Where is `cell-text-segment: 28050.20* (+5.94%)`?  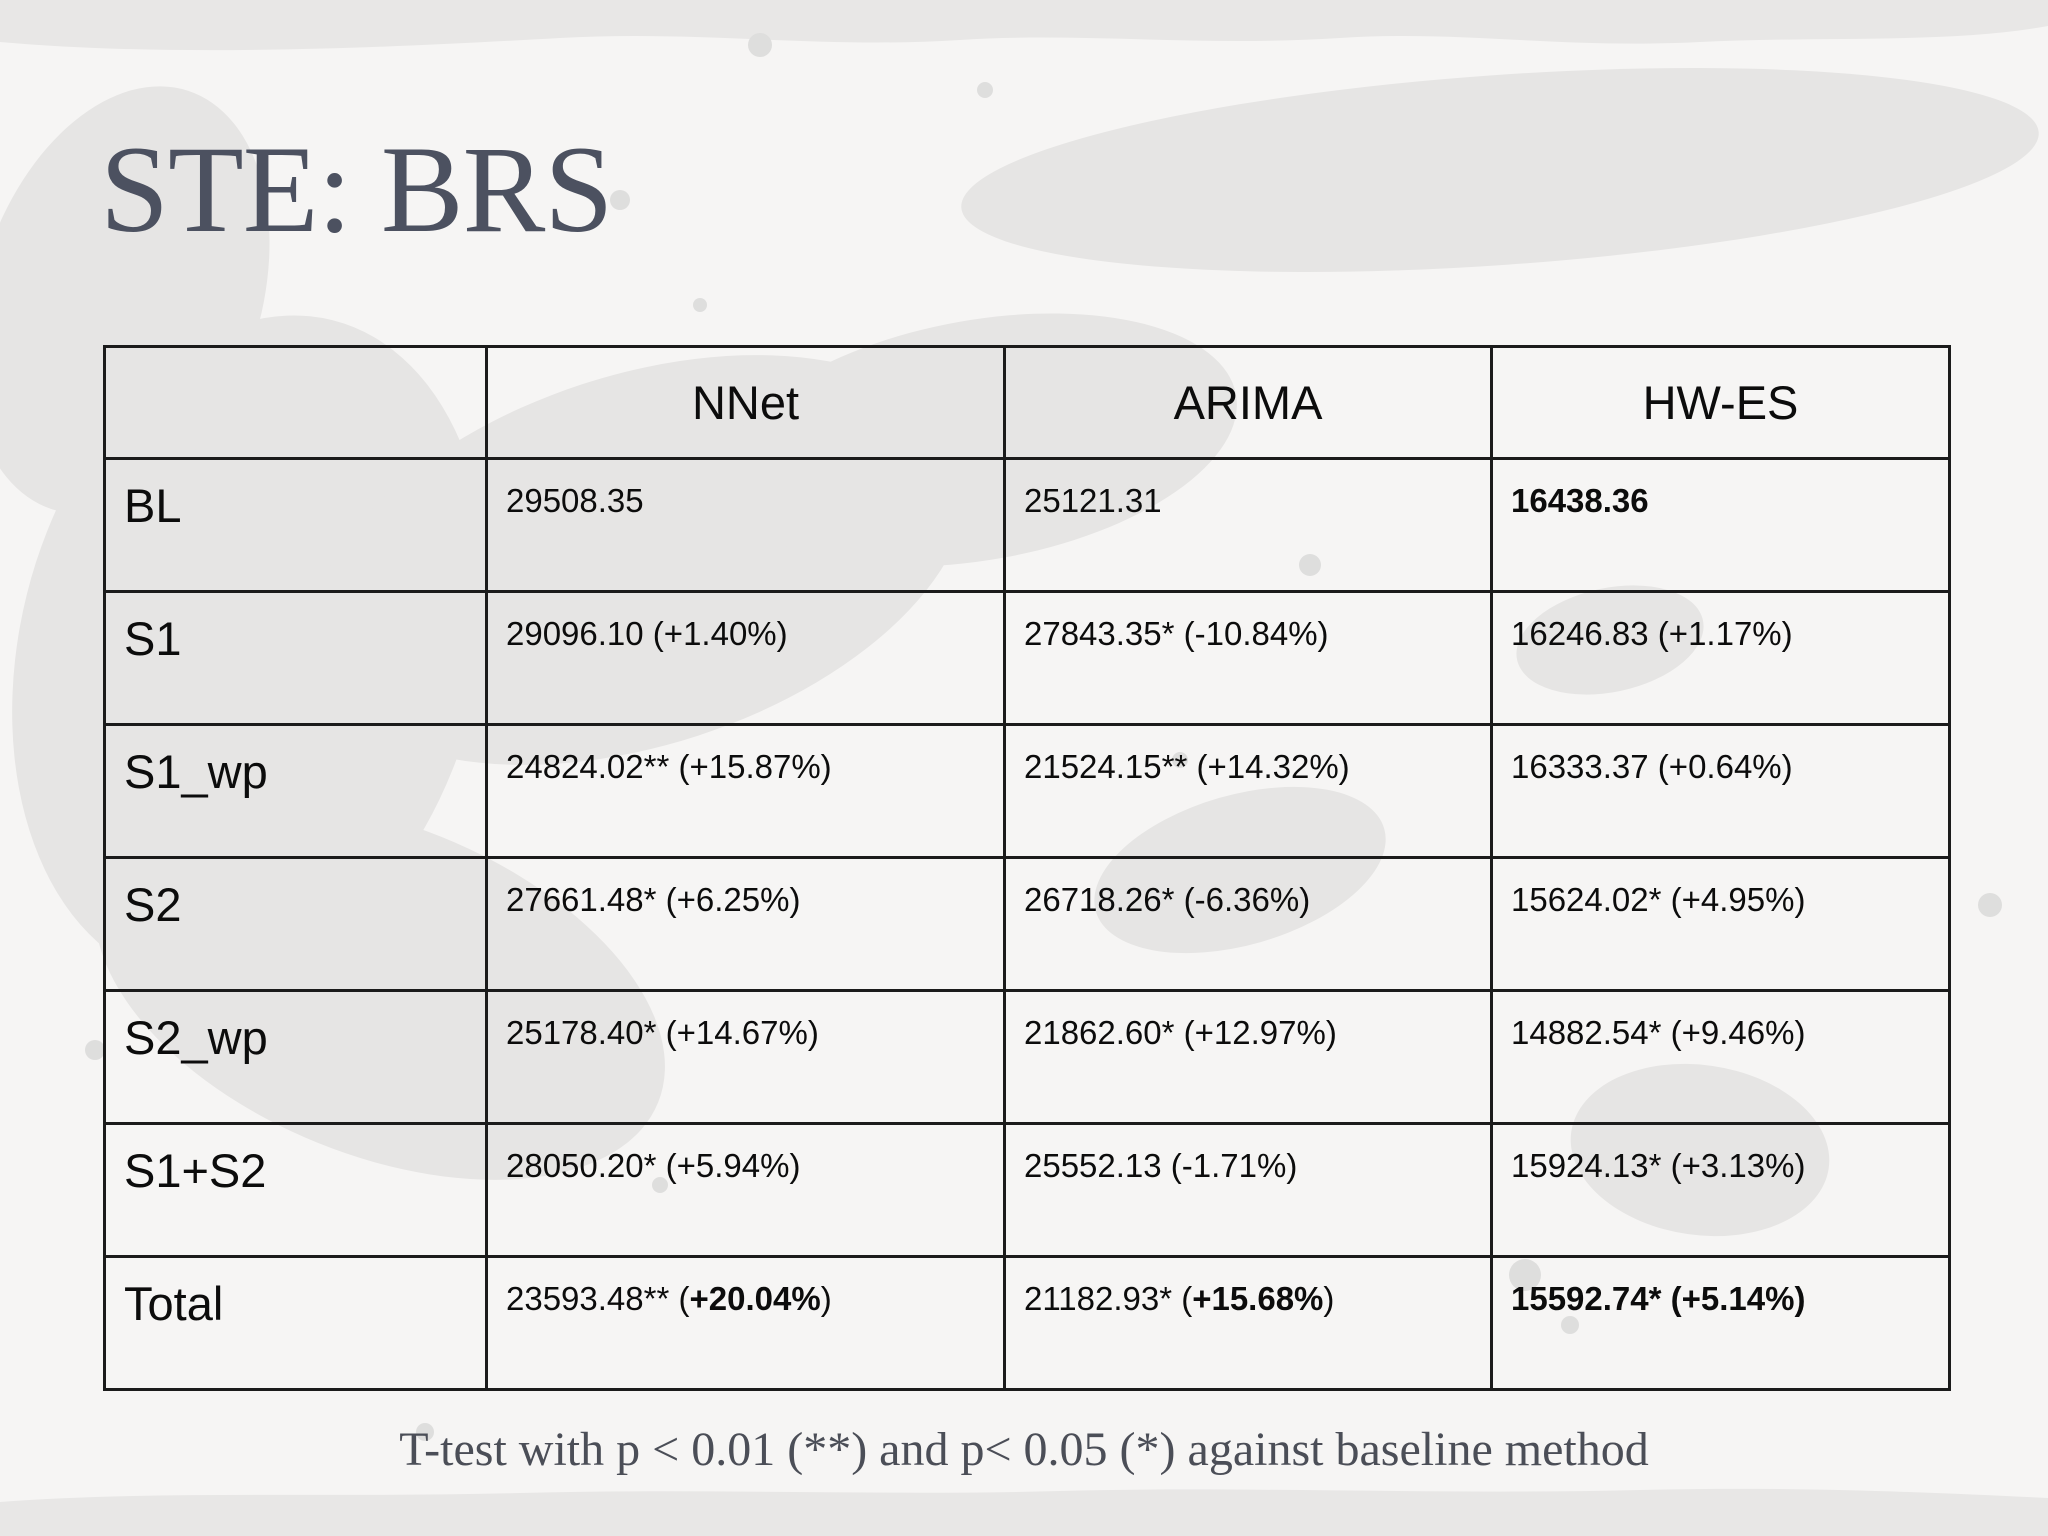 cell-text-segment: 28050.20* (+5.94%) is located at coordinates (653, 1165).